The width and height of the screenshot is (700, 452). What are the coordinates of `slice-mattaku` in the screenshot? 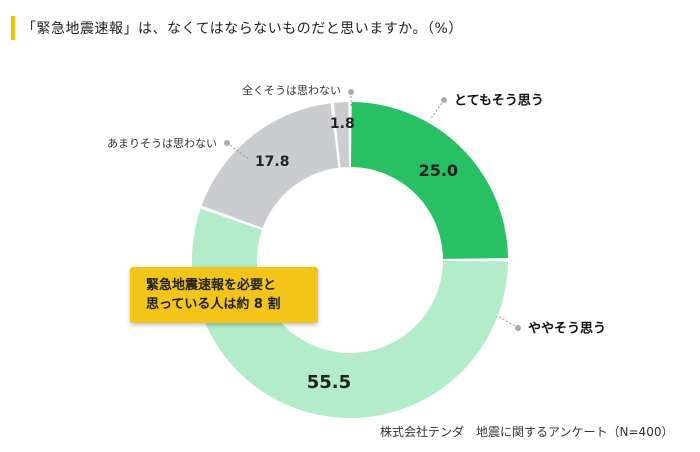 It's located at (341, 135).